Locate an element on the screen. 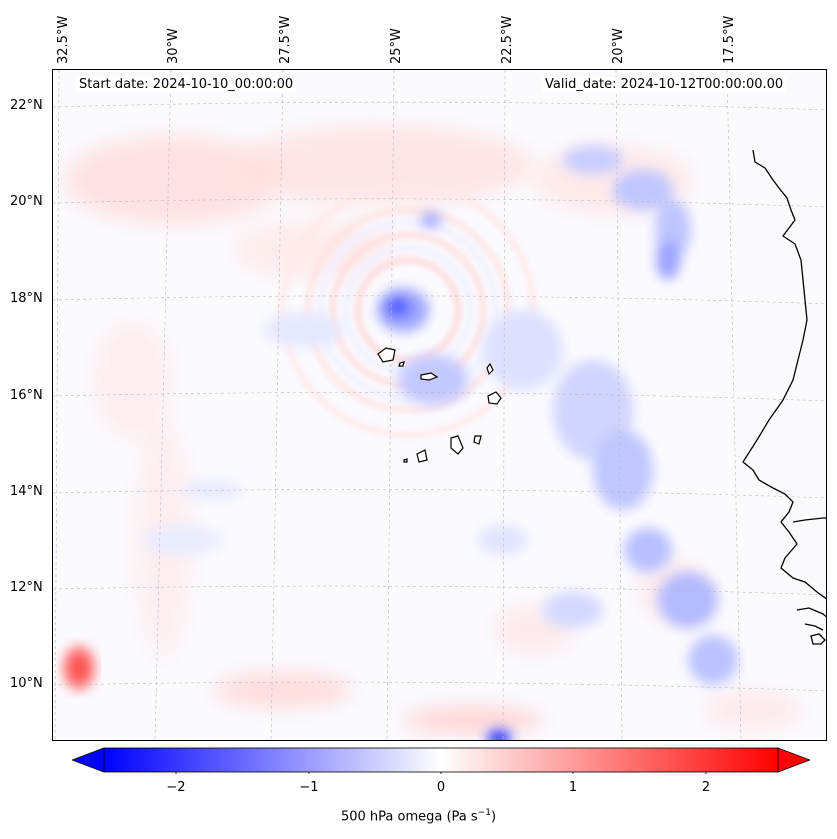 The width and height of the screenshot is (837, 839). colorbar-label-main: 500 hPa omega (Pa s is located at coordinates (409, 817).